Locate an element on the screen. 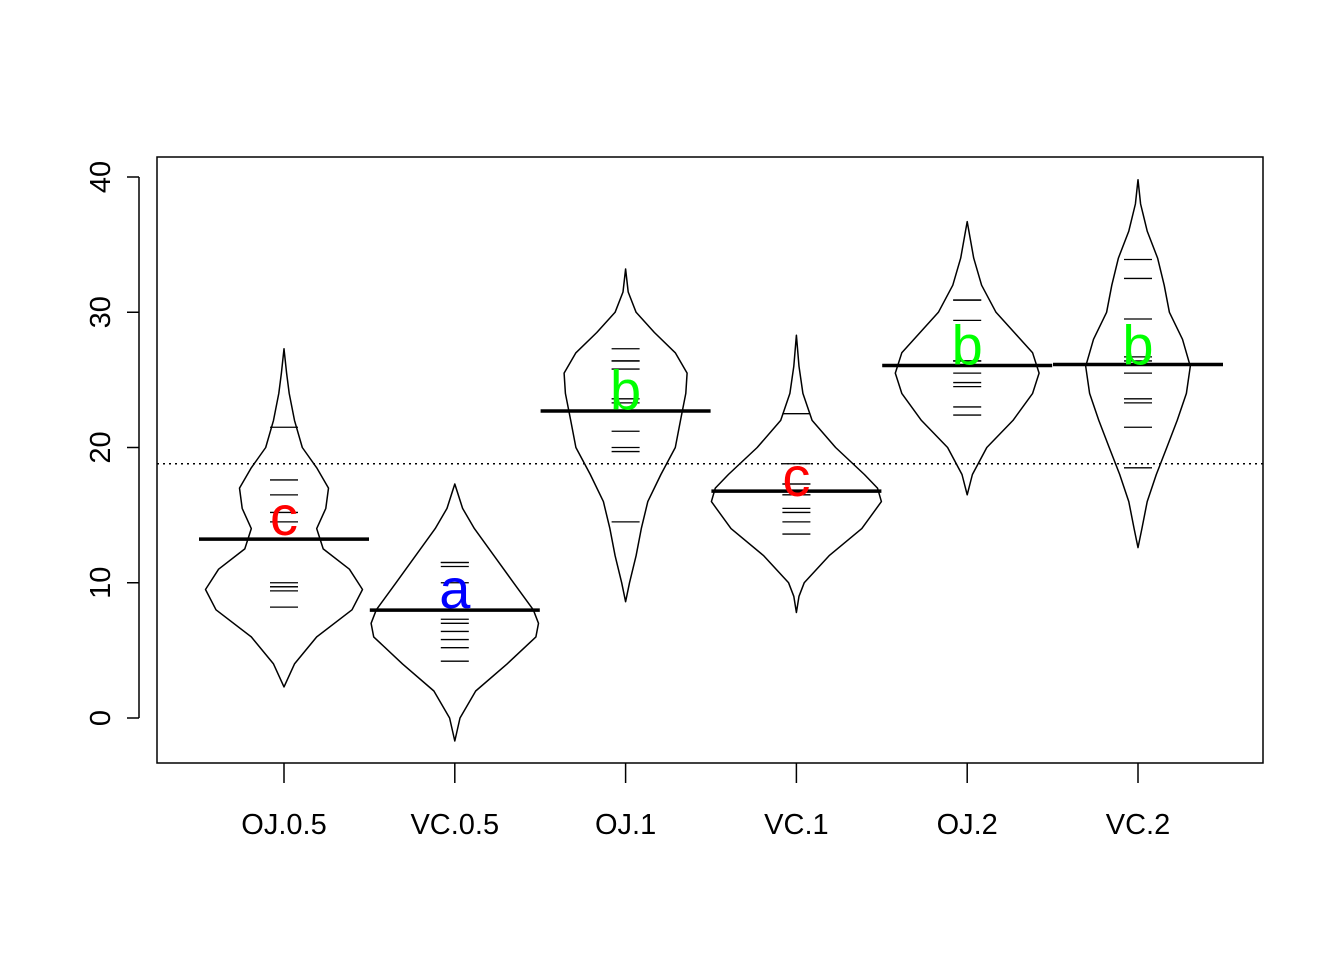 This screenshot has width=1344, height=960. x-tick-label: OJ.0.5 is located at coordinates (283, 825).